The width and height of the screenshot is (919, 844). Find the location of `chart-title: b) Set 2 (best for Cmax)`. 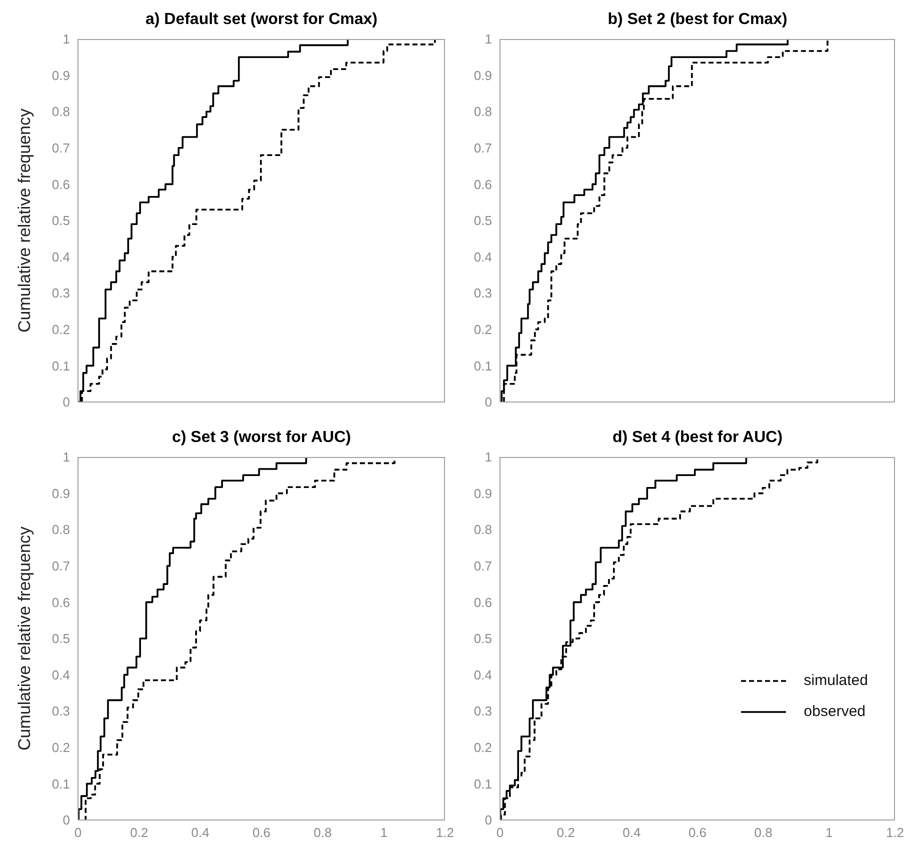

chart-title: b) Set 2 (best for Cmax) is located at coordinates (697, 20).